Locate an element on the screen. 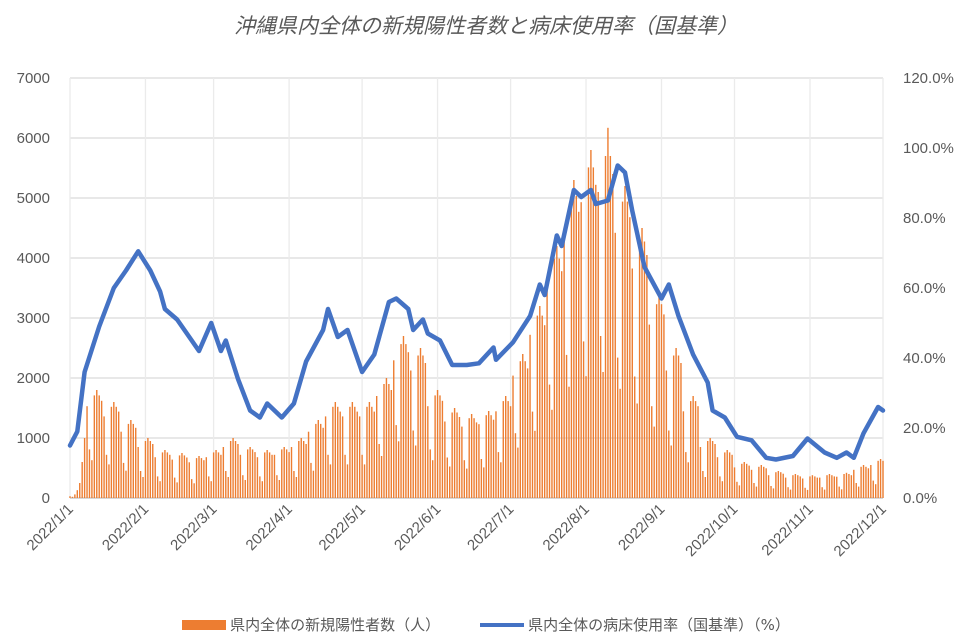 The image size is (972, 644). x-tick-label: 2022/3/1 is located at coordinates (193, 527).